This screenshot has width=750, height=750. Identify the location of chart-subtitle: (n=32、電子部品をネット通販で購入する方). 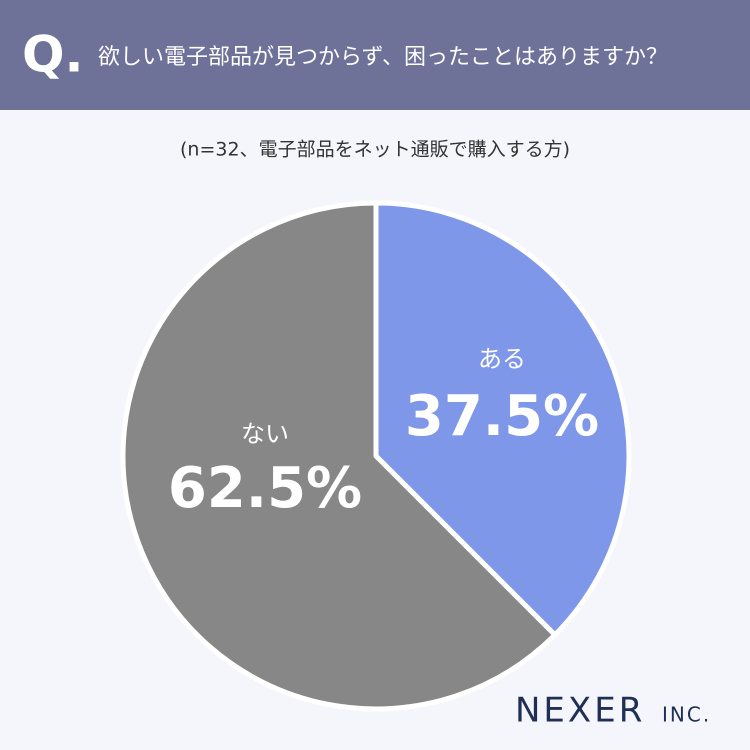
(375, 150).